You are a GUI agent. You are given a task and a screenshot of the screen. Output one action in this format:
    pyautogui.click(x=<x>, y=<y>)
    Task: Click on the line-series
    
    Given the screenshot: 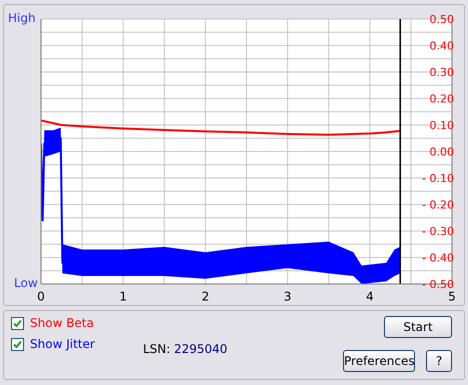 What is the action you would take?
    pyautogui.click(x=221, y=127)
    